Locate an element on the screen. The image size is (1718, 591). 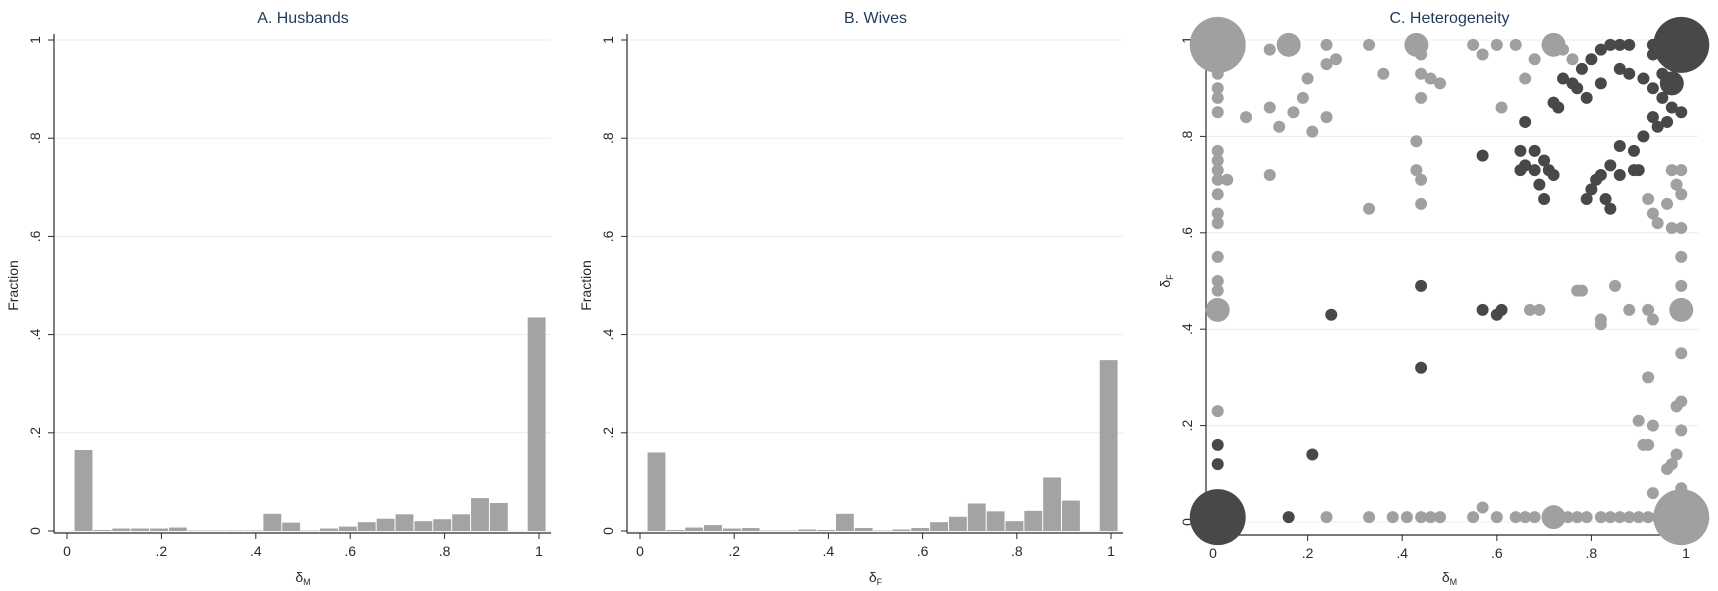
x-axis-label-symbol: δ is located at coordinates (1446, 577).